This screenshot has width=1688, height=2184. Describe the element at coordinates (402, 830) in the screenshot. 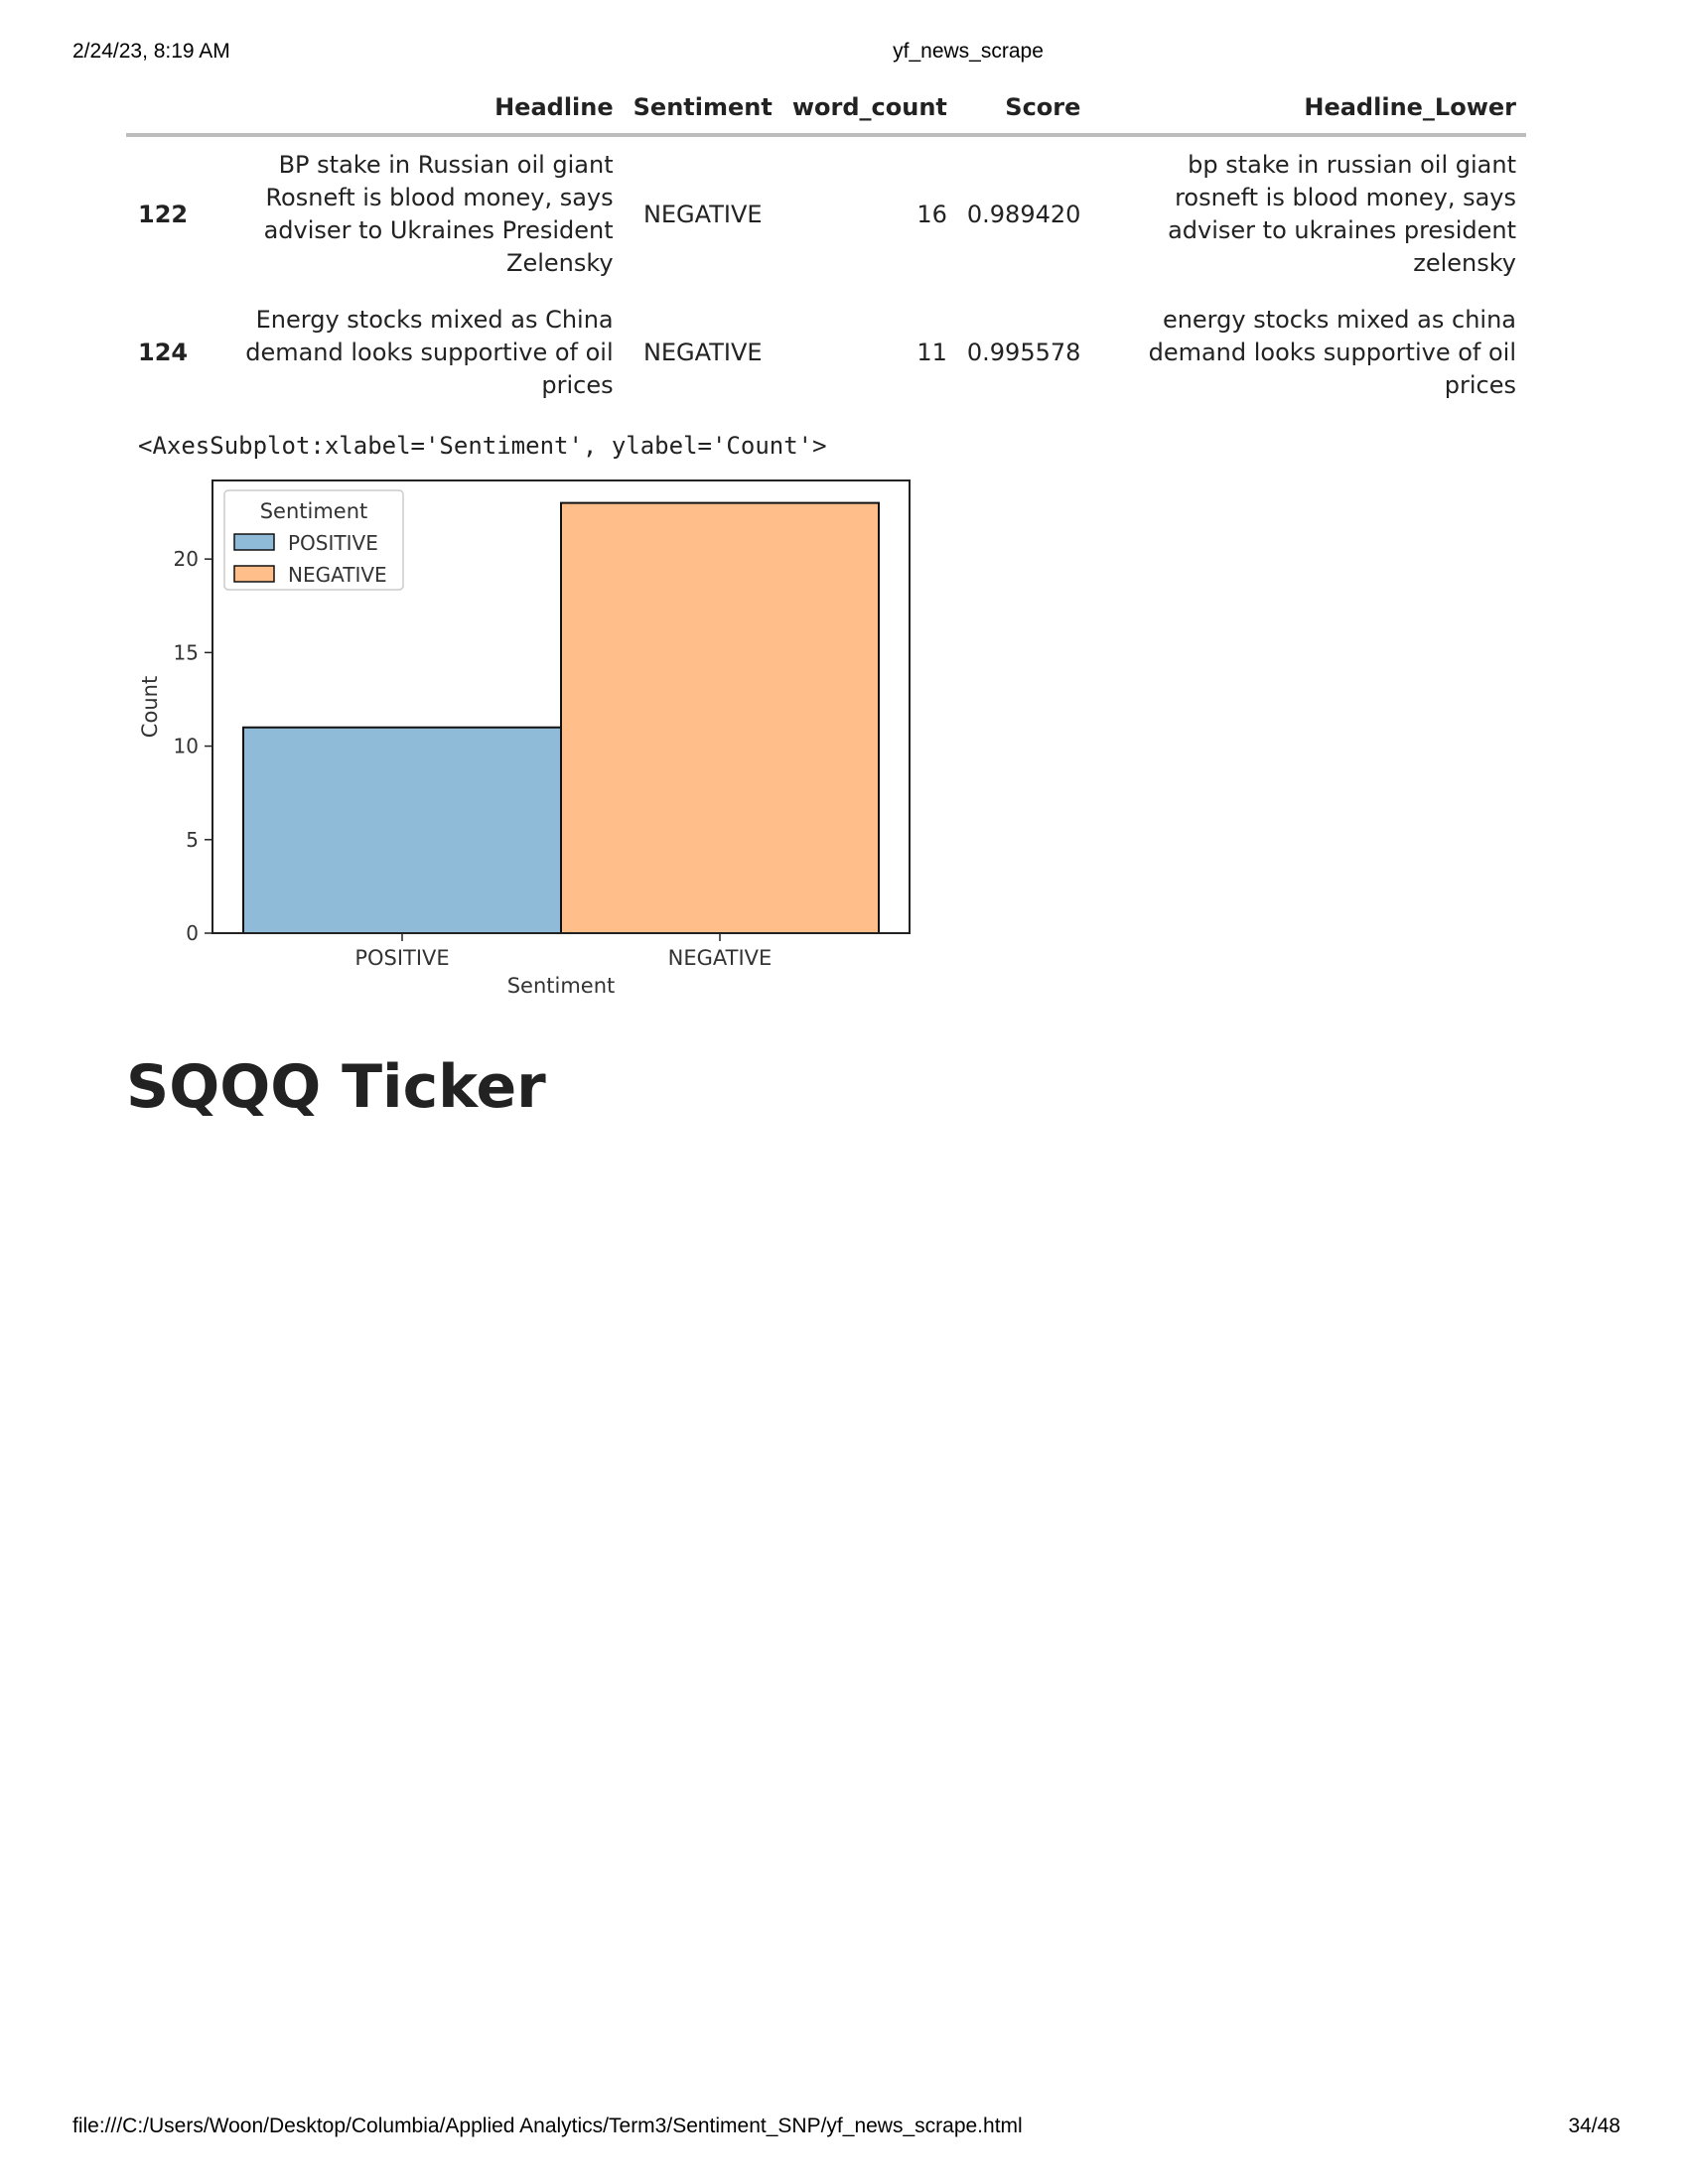

I see `bar-positive` at that location.